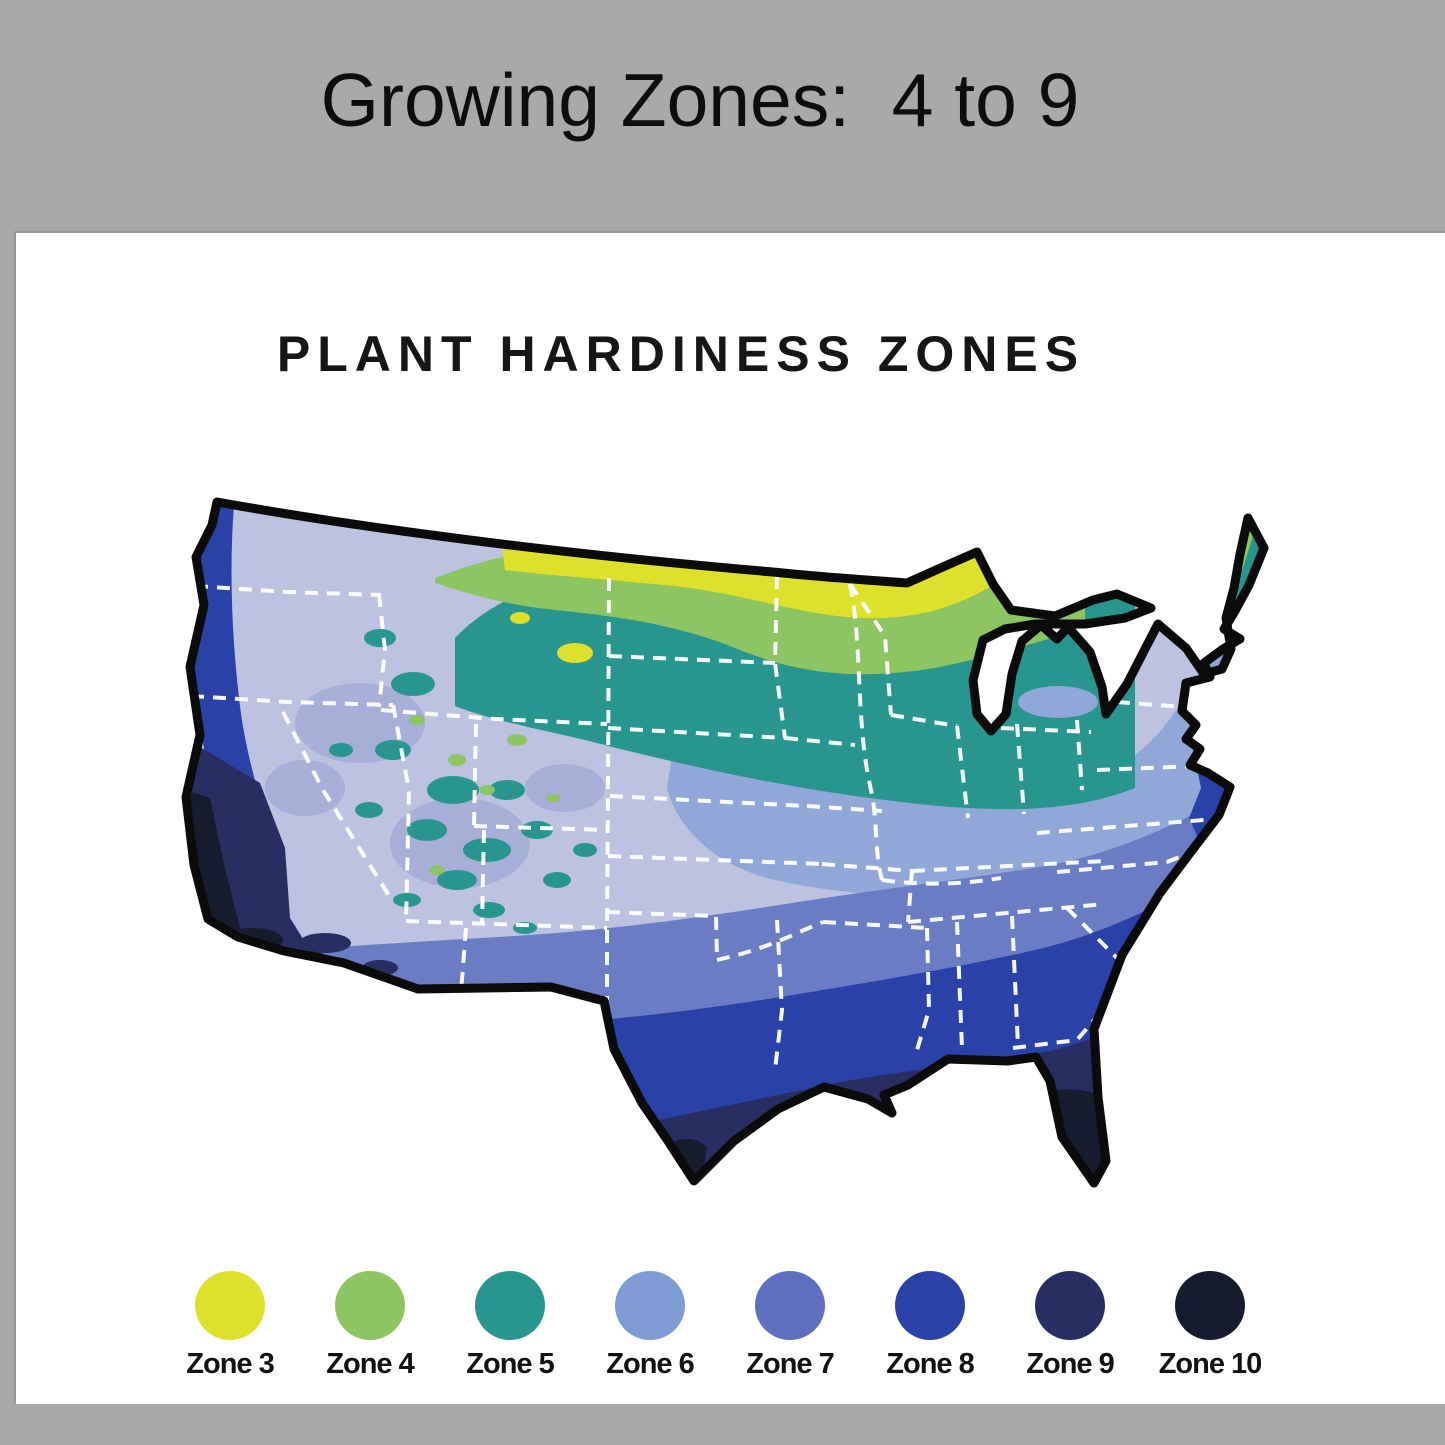 Image resolution: width=1445 pixels, height=1445 pixels. Describe the element at coordinates (930, 1305) in the screenshot. I see `zone8-swatch` at that location.